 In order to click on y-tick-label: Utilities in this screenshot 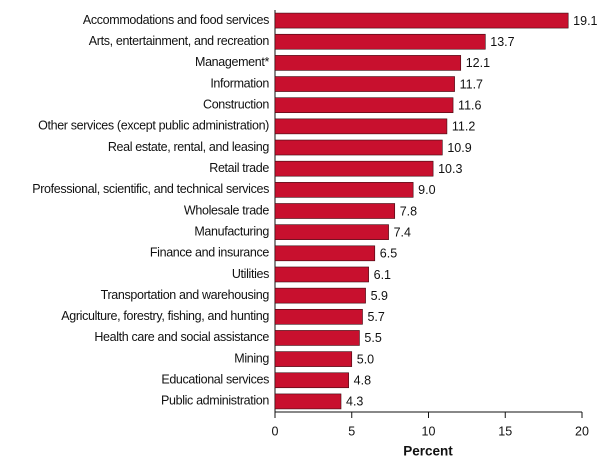, I will do `click(250, 274)`.